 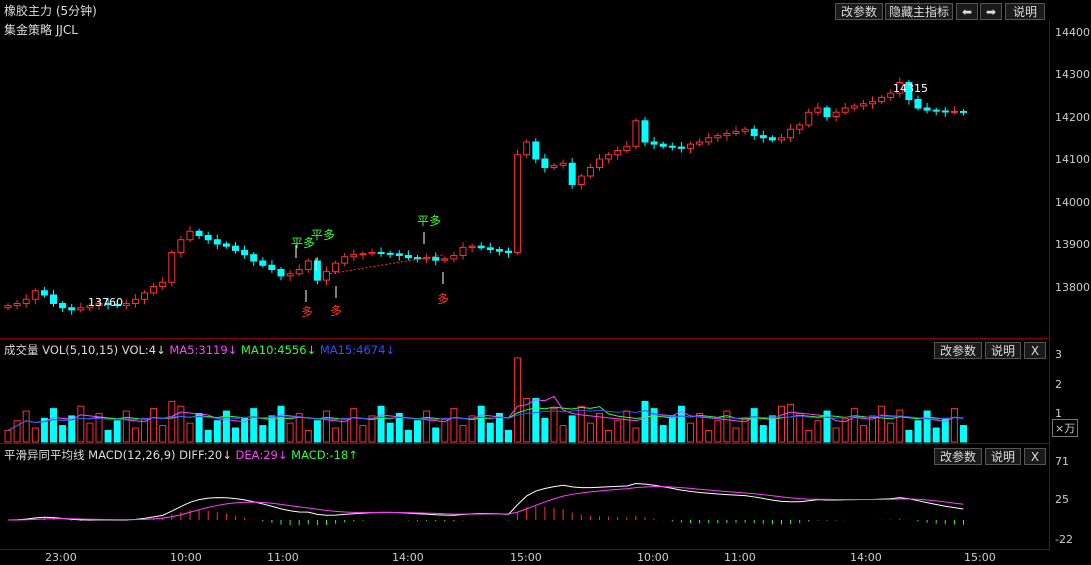 What do you see at coordinates (1058, 413) in the screenshot?
I see `volume-tick: 1` at bounding box center [1058, 413].